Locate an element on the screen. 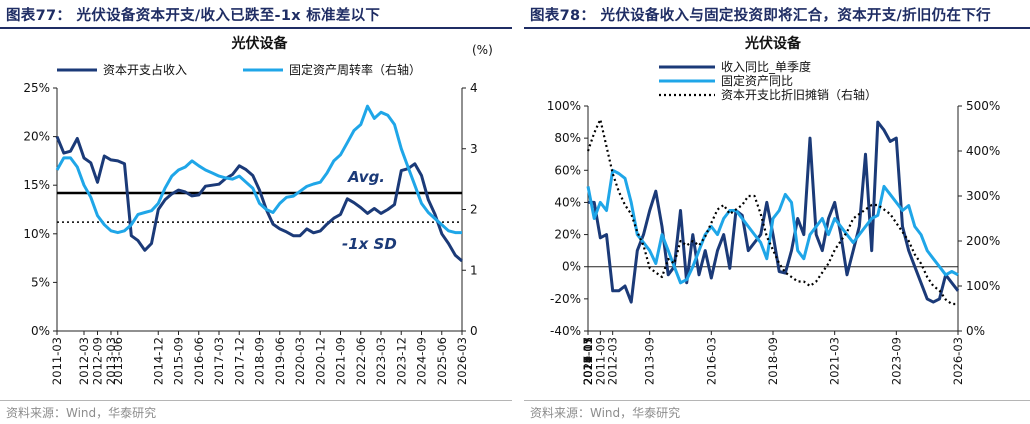 This screenshot has height=424, width=1030. right-tick-label: 200% is located at coordinates (983, 241).